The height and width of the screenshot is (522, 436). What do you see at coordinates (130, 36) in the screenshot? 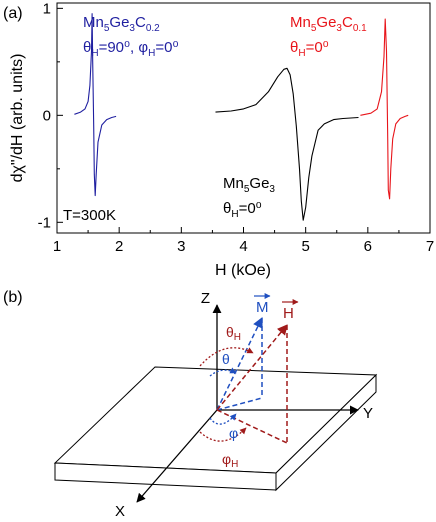
I see `series-label-blue: Mn5Ge3C0.2 θH=90⁰, φH=0⁰` at bounding box center [130, 36].